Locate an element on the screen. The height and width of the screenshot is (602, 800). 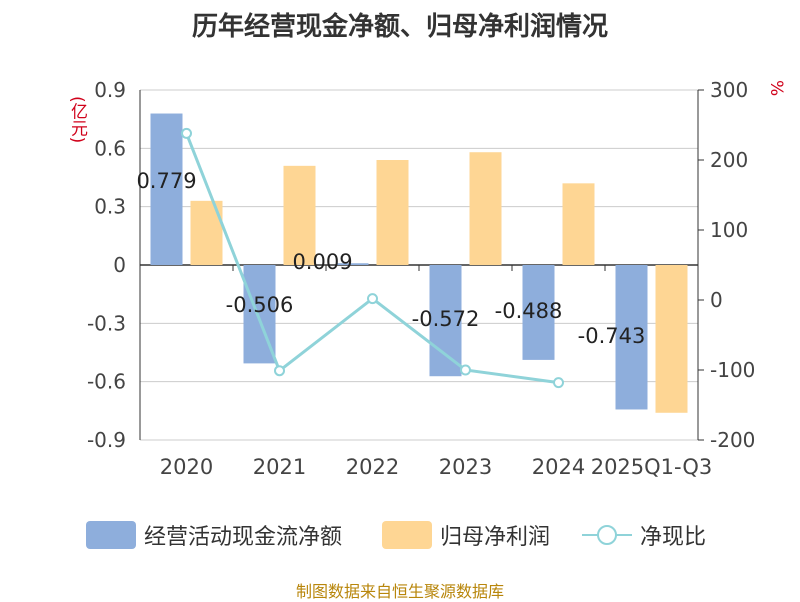
data-label-cashflow: -0.572 is located at coordinates (446, 319).